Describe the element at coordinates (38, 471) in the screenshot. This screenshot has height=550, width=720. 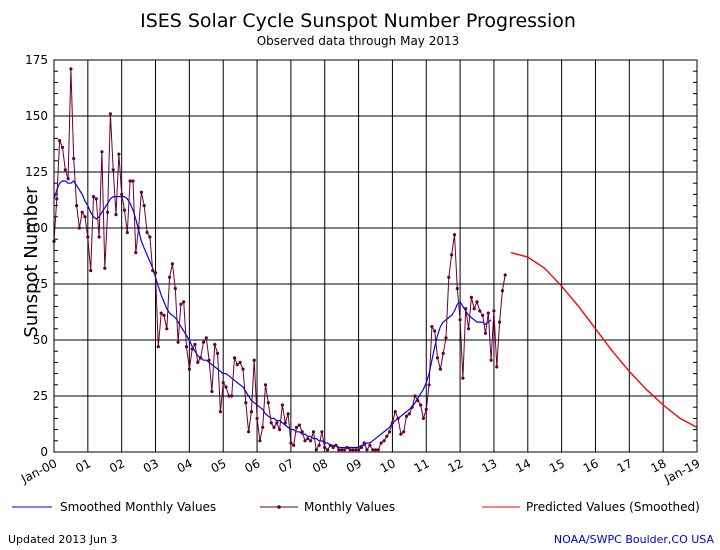
I see `x-tick-label: Jan-00` at that location.